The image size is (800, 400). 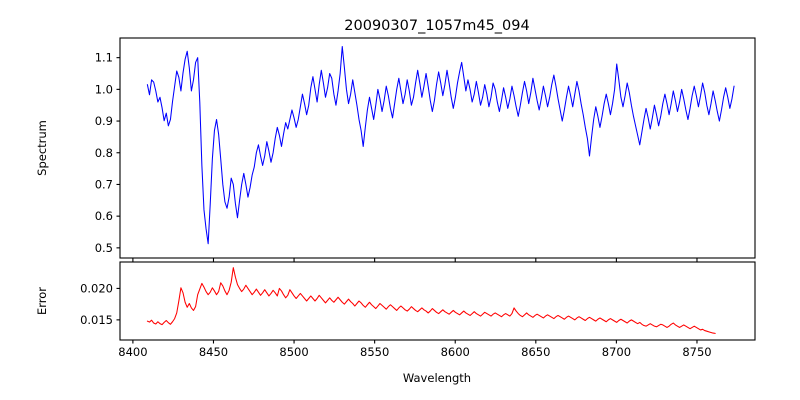 I want to click on y-tick-label: 0.015, so click(x=96, y=320).